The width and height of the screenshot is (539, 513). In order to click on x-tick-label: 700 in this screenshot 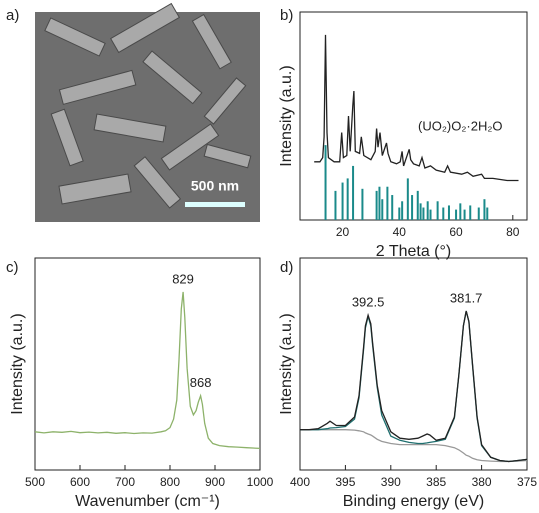, I will do `click(125, 482)`.